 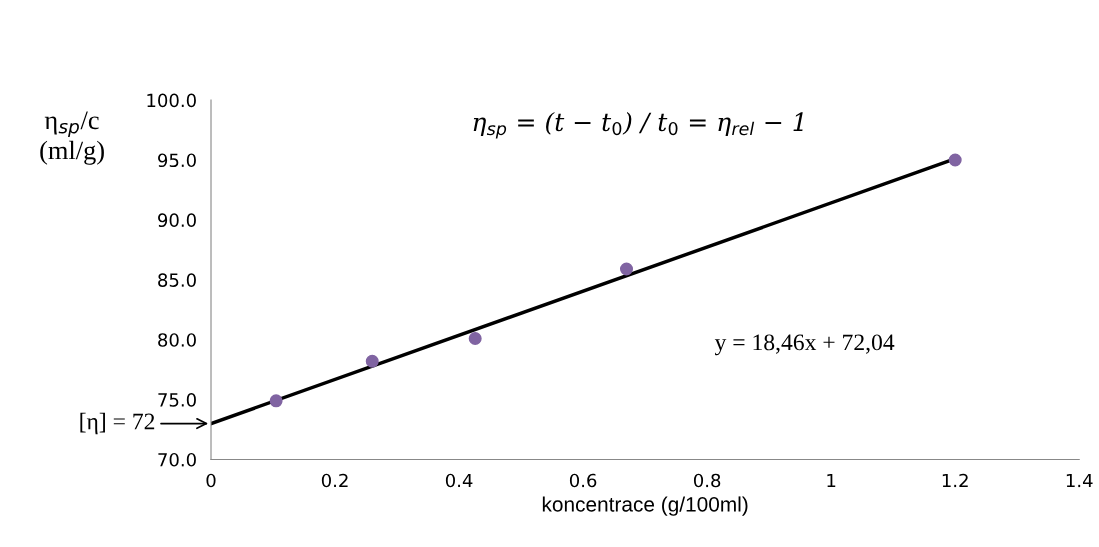 What do you see at coordinates (831, 480) in the screenshot?
I see `x-tick-label: 1` at bounding box center [831, 480].